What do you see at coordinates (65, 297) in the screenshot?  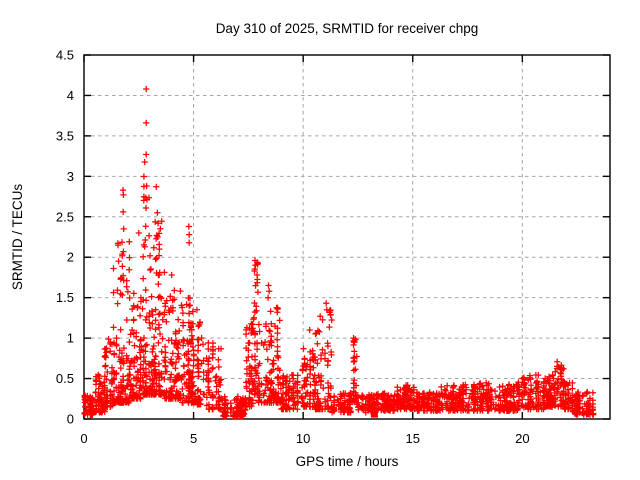 I see `y-tick-label: 1.5` at bounding box center [65, 297].